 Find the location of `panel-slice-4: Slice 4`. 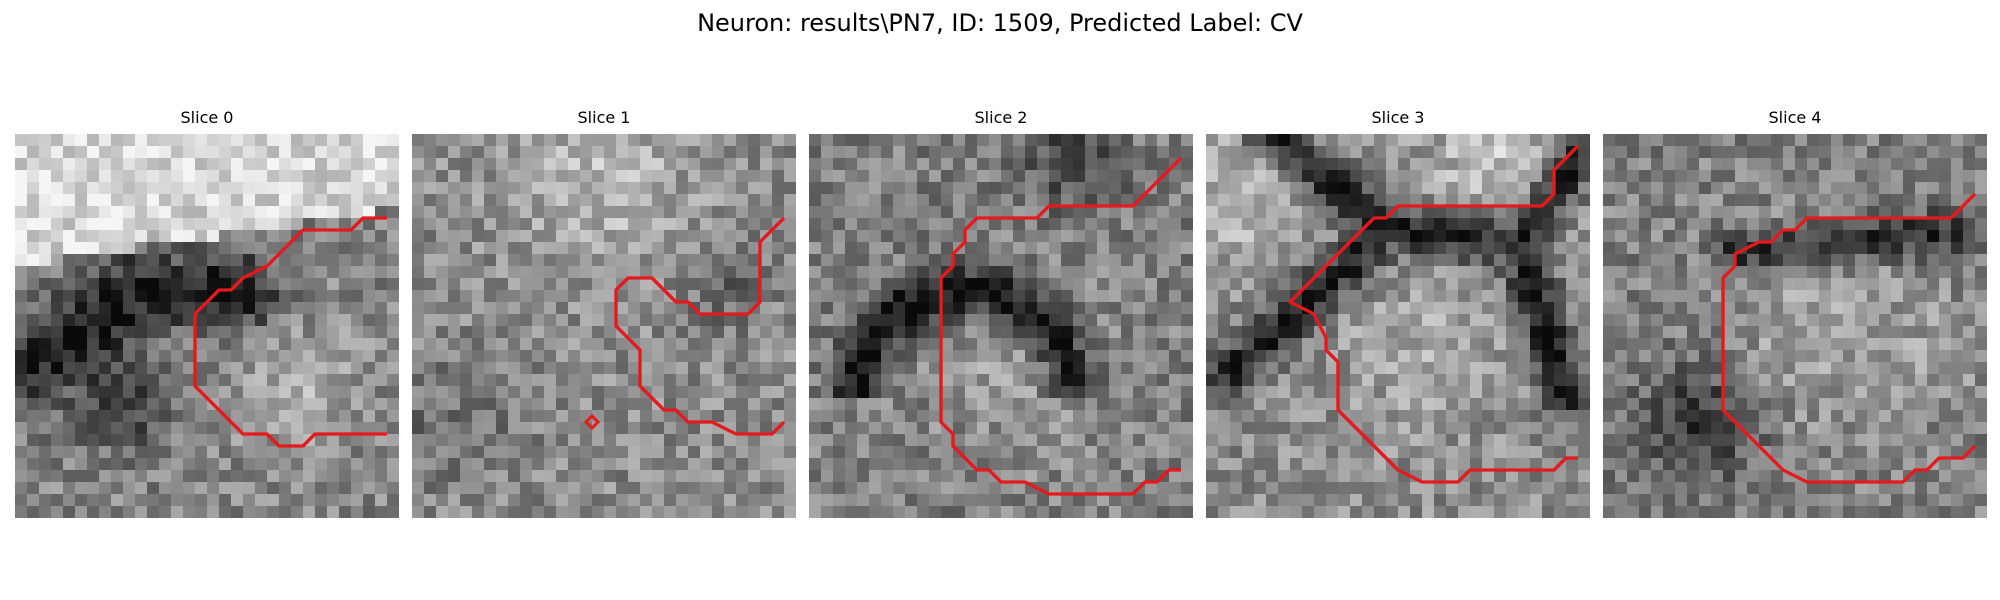

panel-slice-4: Slice 4 is located at coordinates (1795, 313).